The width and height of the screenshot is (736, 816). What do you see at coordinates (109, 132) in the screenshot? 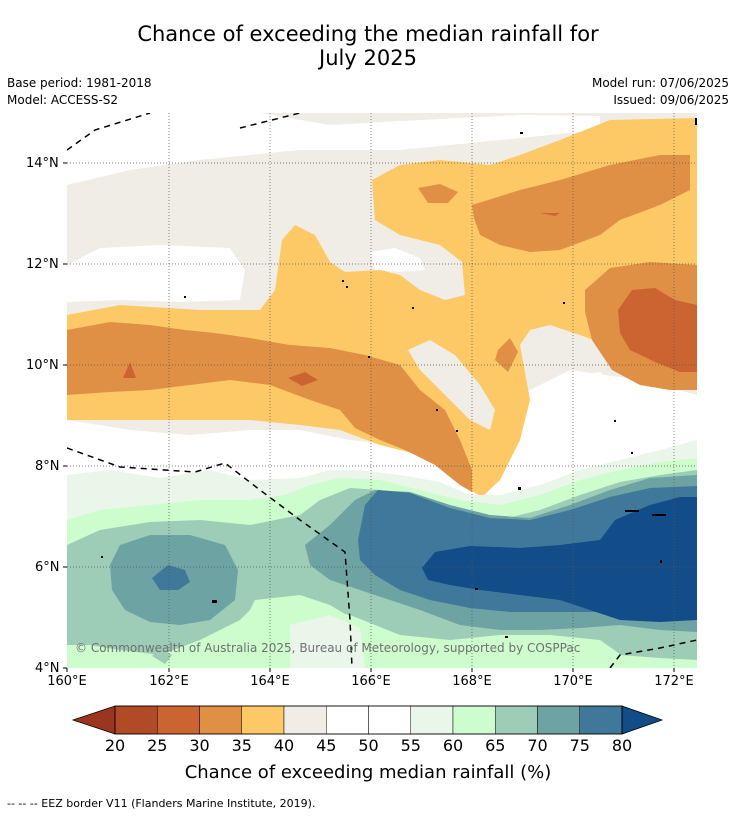
I see `eez-border-north` at bounding box center [109, 132].